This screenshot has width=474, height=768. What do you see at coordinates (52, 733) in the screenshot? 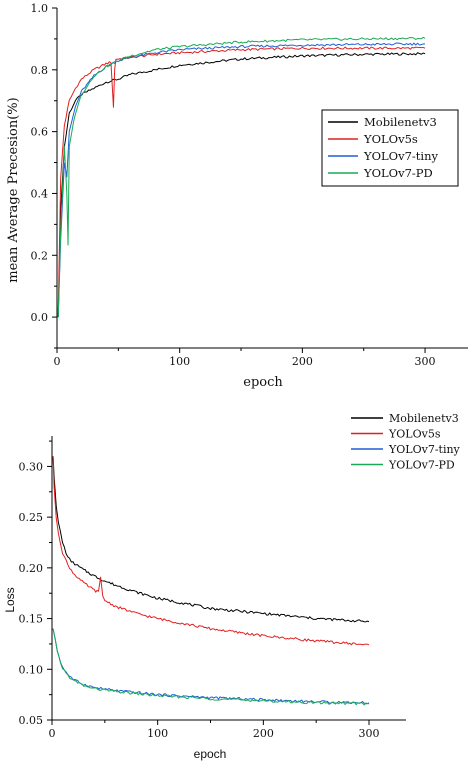
I see `loss-x-tick-label: 0` at bounding box center [52, 733].